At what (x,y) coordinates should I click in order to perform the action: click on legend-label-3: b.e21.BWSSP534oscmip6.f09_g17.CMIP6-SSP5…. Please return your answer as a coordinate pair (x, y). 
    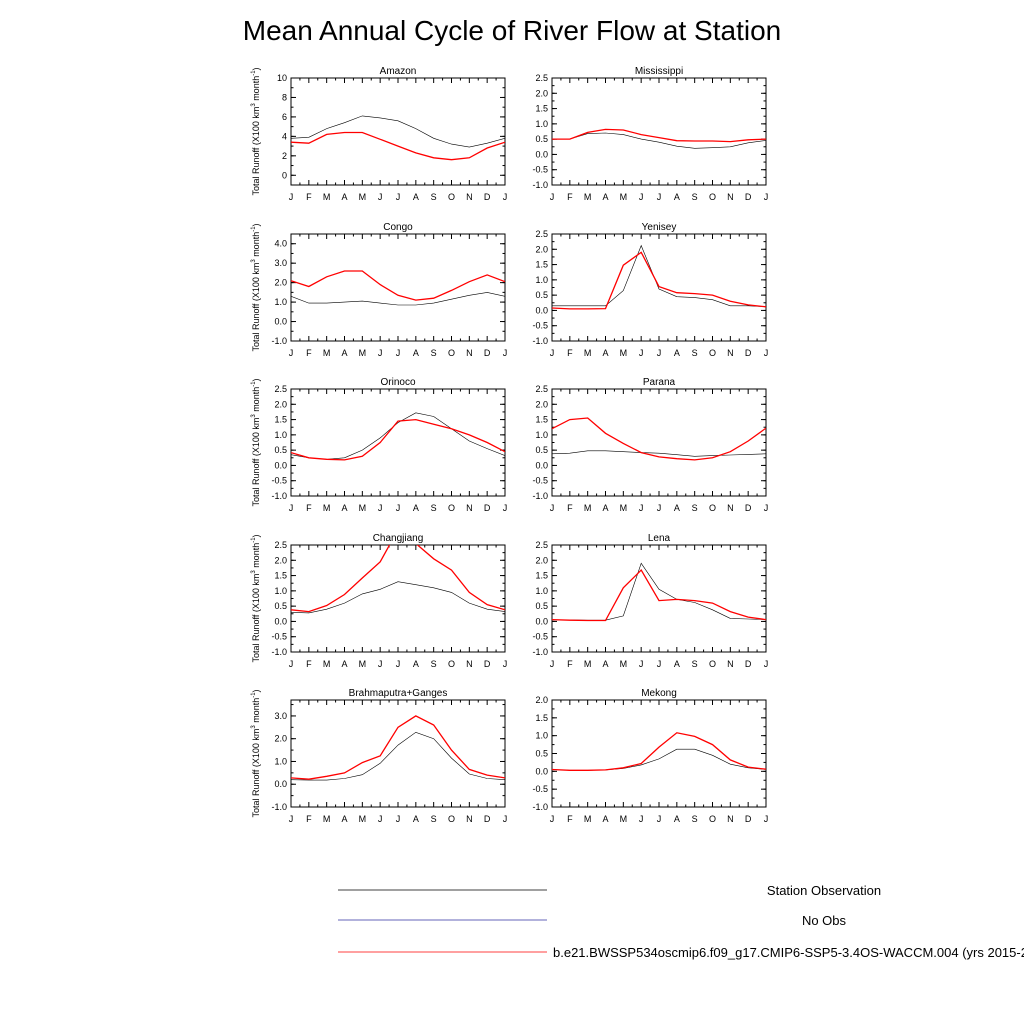
    Looking at the image, I should click on (788, 952).